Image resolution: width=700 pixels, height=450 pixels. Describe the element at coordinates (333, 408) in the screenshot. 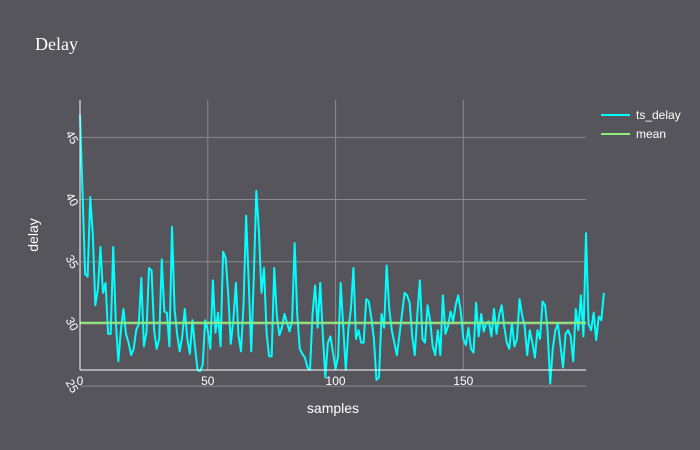

I see `x-axis-label: samples` at that location.